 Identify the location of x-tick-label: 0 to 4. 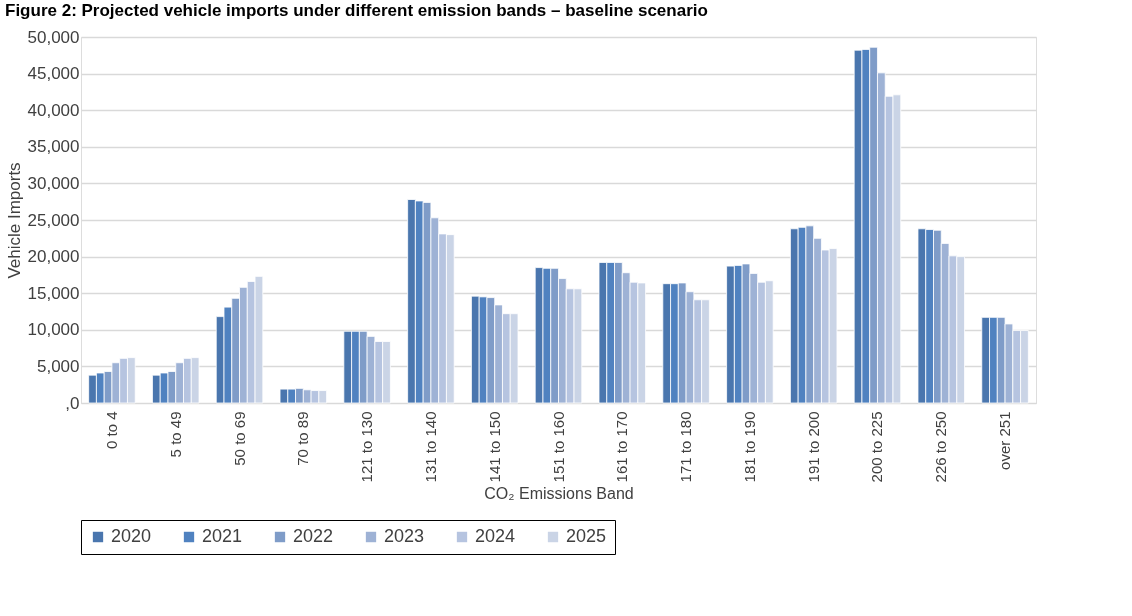
(111, 430).